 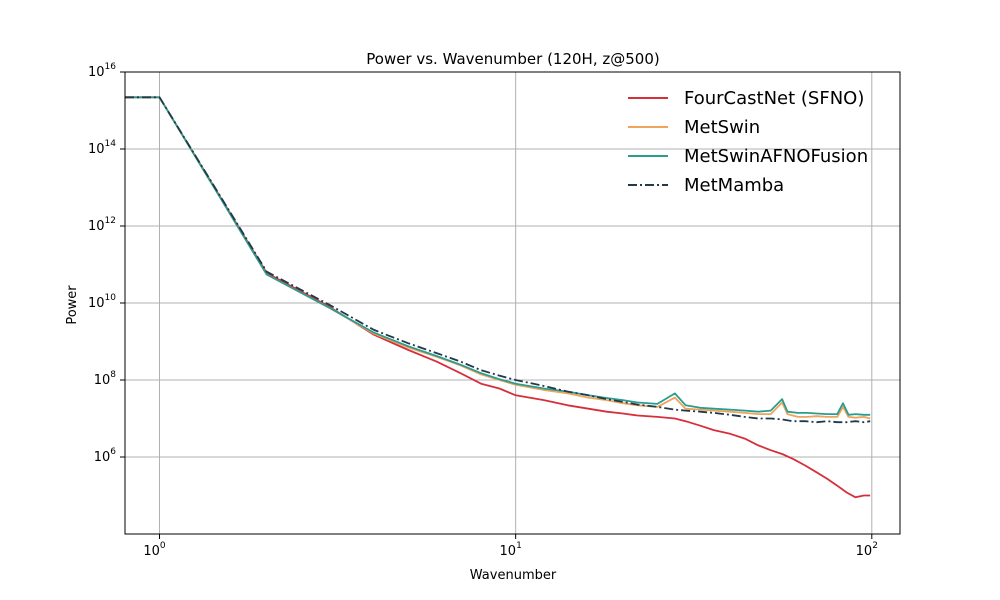 What do you see at coordinates (102, 148) in the screenshot?
I see `y-tick-label: 10¹⁴` at bounding box center [102, 148].